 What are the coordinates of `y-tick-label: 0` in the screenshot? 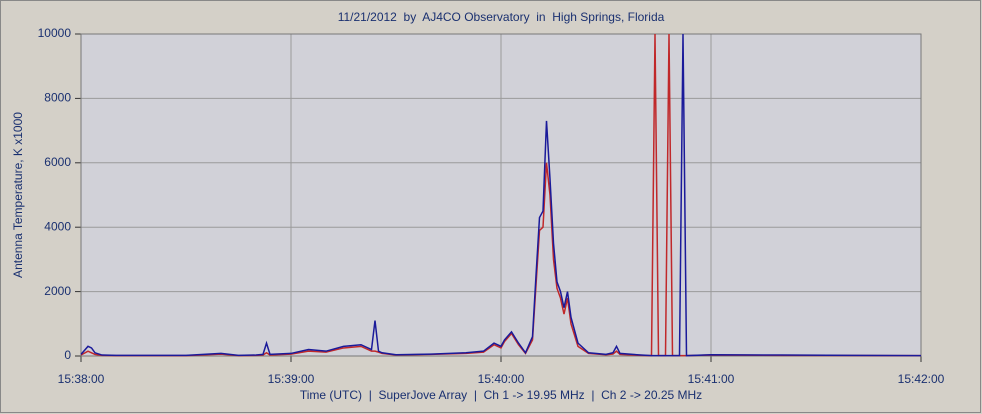 It's located at (67, 355).